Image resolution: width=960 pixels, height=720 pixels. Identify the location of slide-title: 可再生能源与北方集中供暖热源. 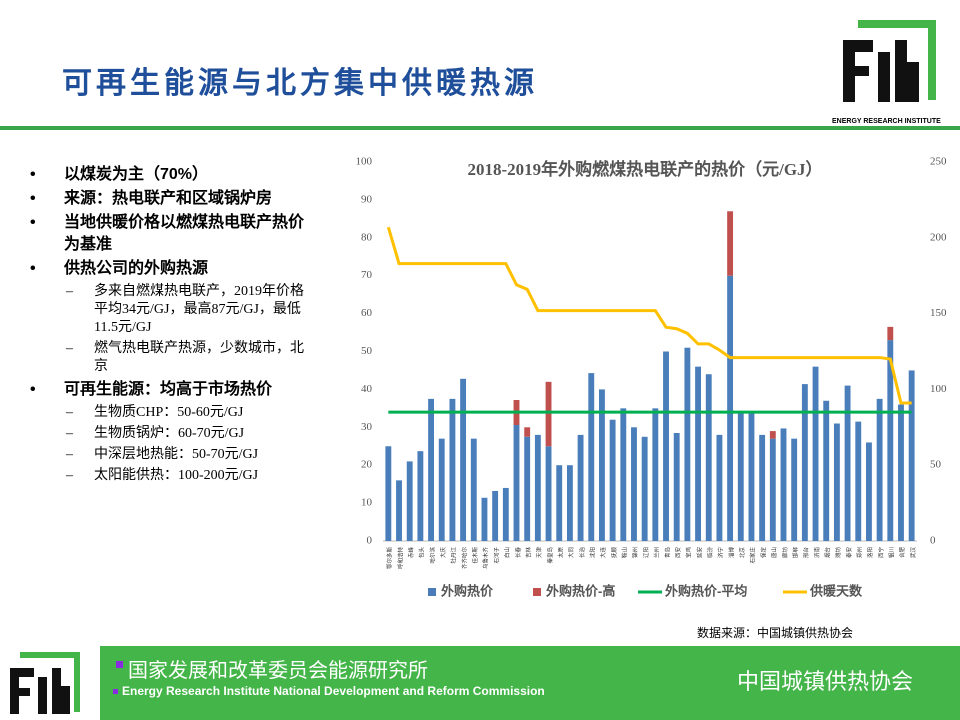
(300, 83).